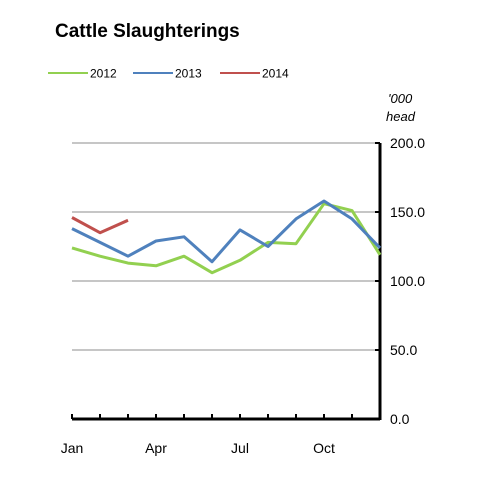 This screenshot has height=480, width=480. I want to click on y-axis: 0.0 50.0 100.0 150.0 200.0, so click(400, 281).